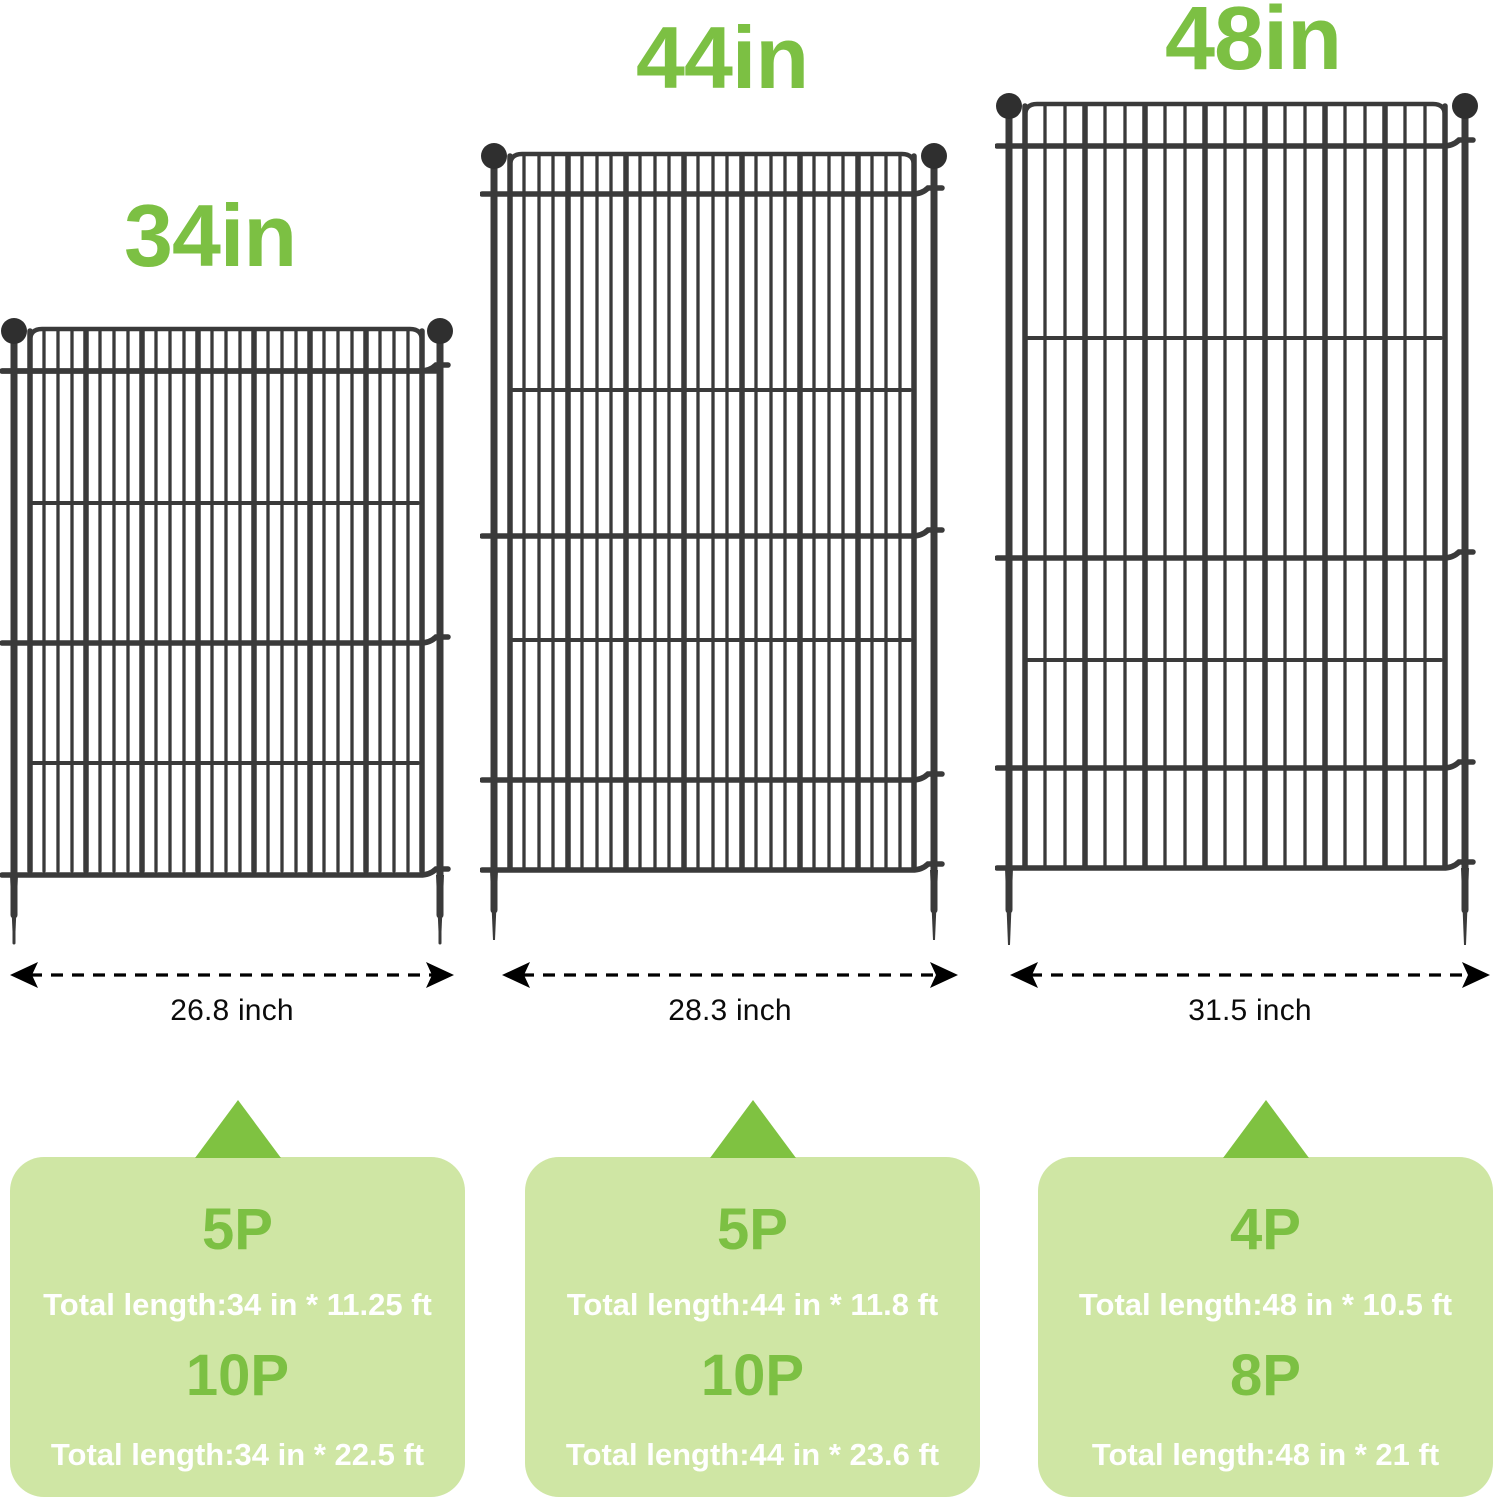 The image size is (1500, 1497). Describe the element at coordinates (210, 235) in the screenshot. I see `size-label-34in: 34in` at that location.